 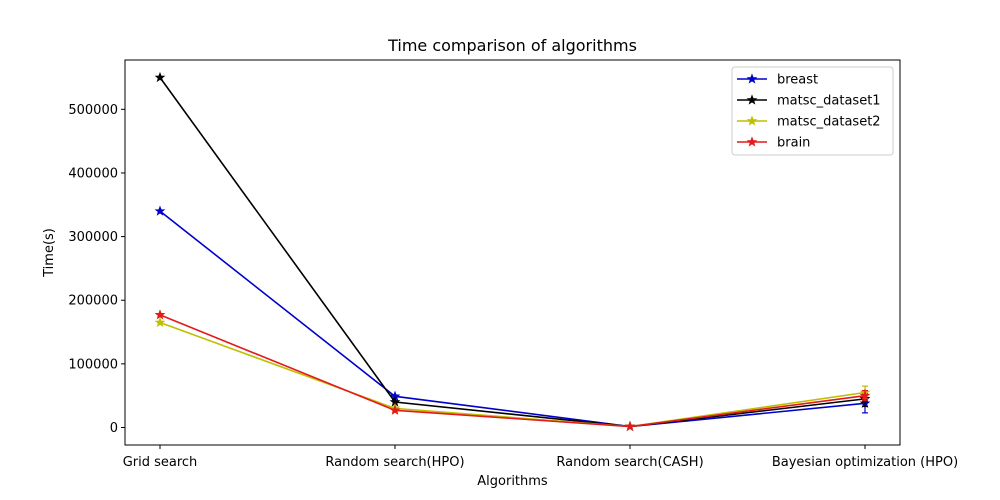 I want to click on y-tick-label: 500000, so click(x=93, y=110).